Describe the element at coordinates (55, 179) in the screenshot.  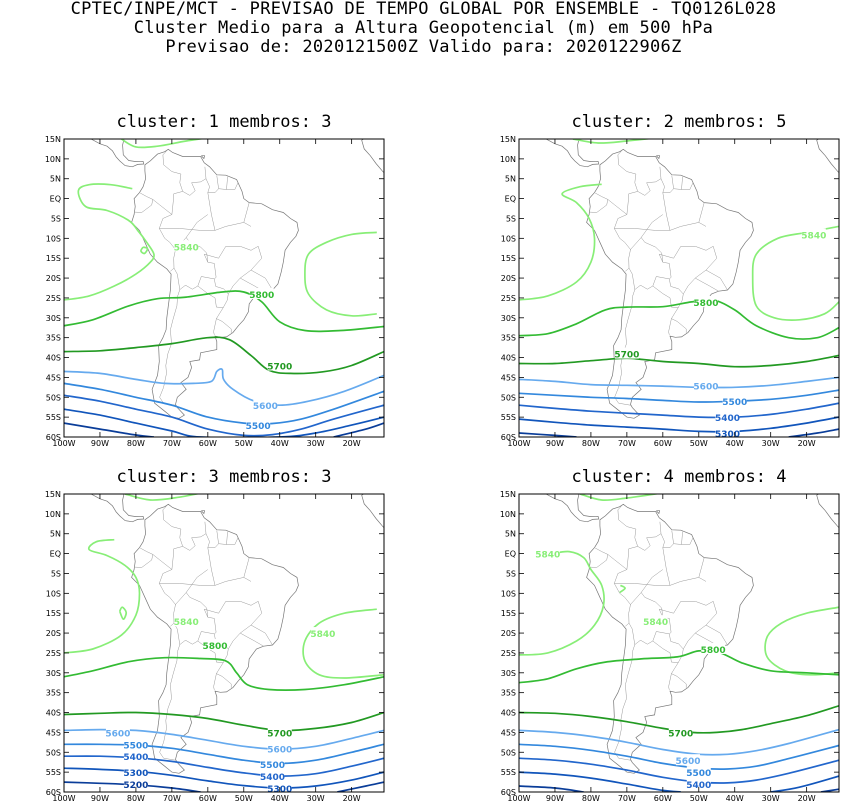
I see `lat-tick-label: 5N` at that location.